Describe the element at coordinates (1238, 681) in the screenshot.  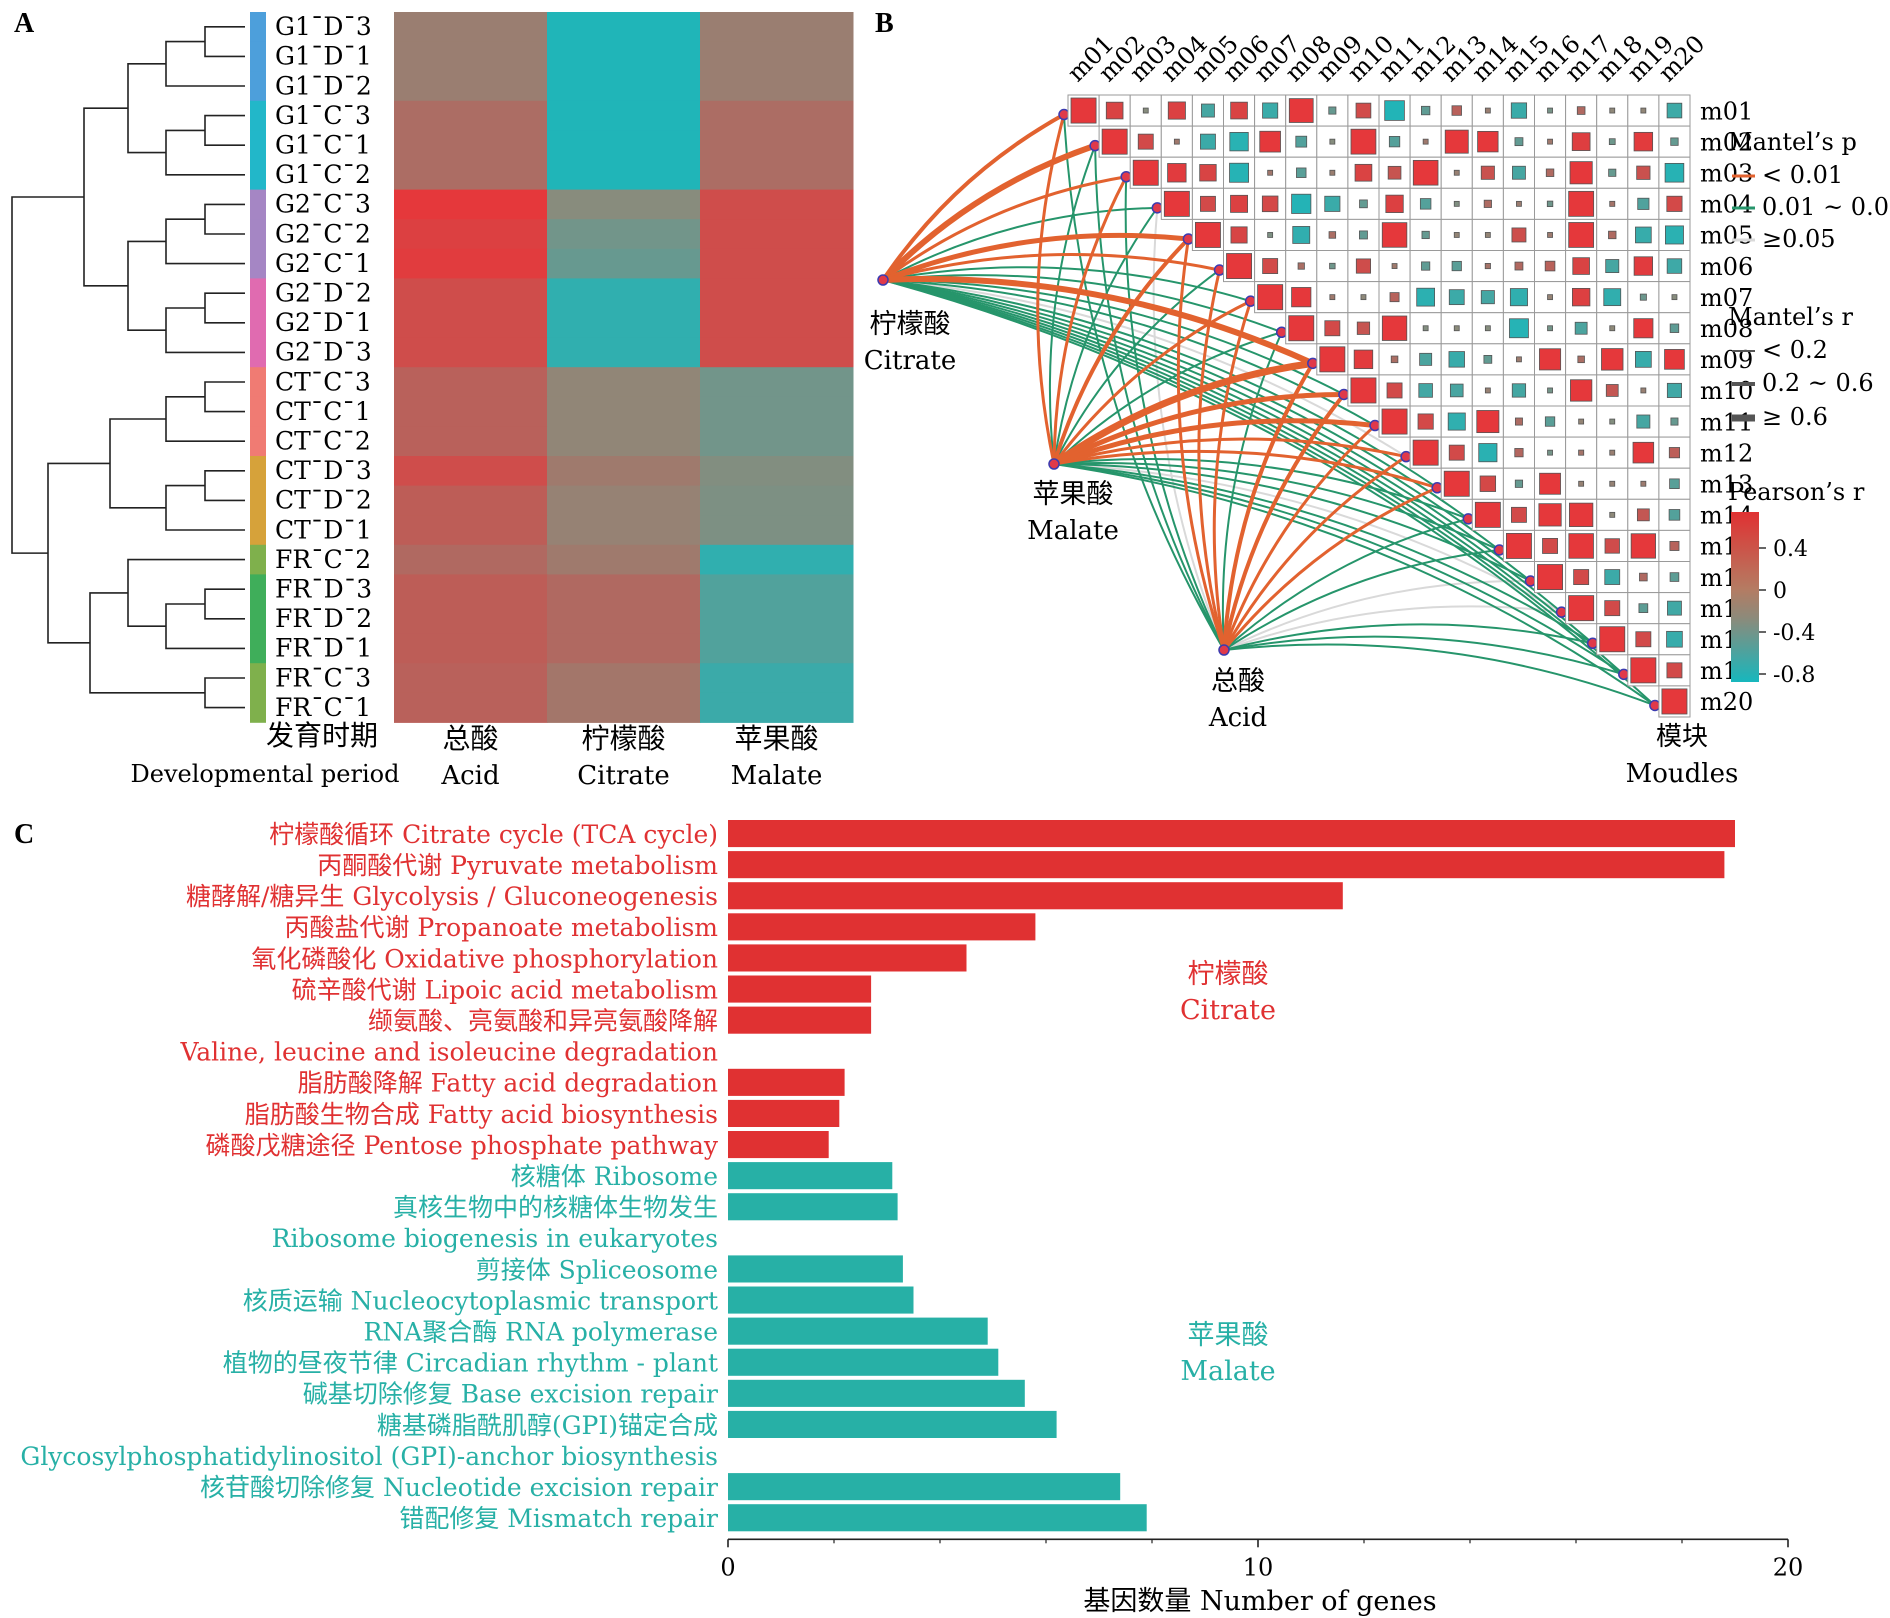
I see `trait-label-cn: 总酸` at that location.